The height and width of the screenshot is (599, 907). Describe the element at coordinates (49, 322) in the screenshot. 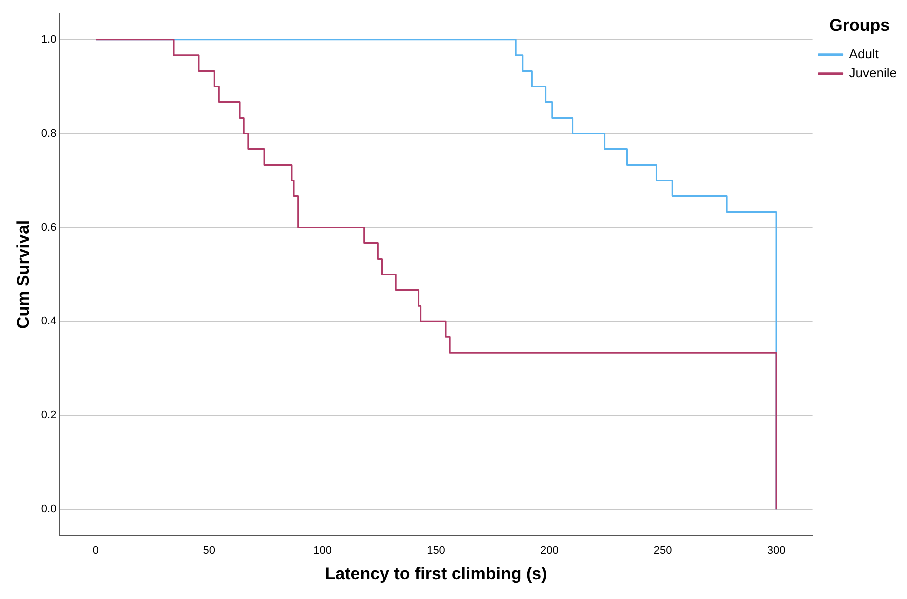

I see `y-tick-label: 0.4` at that location.